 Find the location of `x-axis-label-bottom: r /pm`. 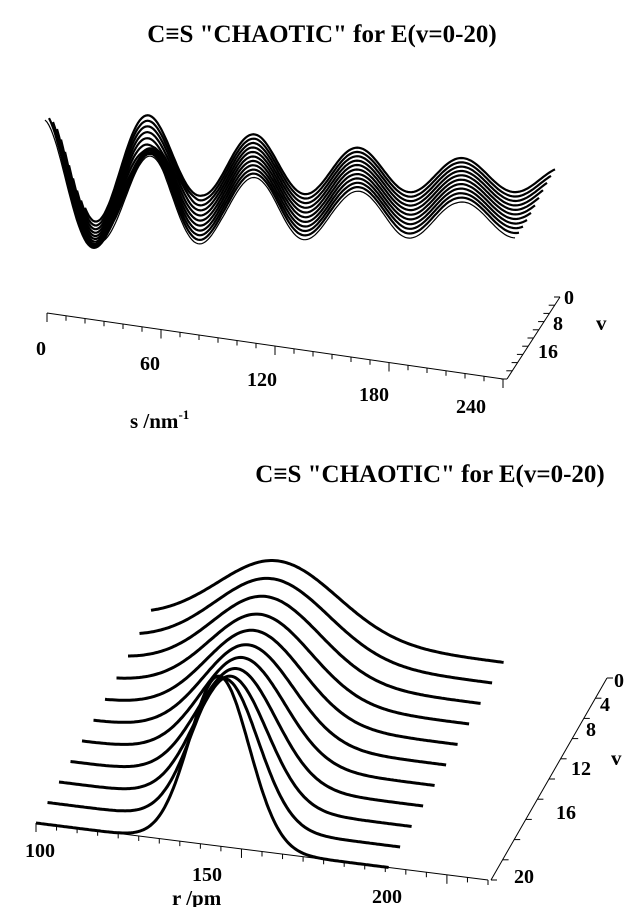

x-axis-label-bottom: r /pm is located at coordinates (197, 896).